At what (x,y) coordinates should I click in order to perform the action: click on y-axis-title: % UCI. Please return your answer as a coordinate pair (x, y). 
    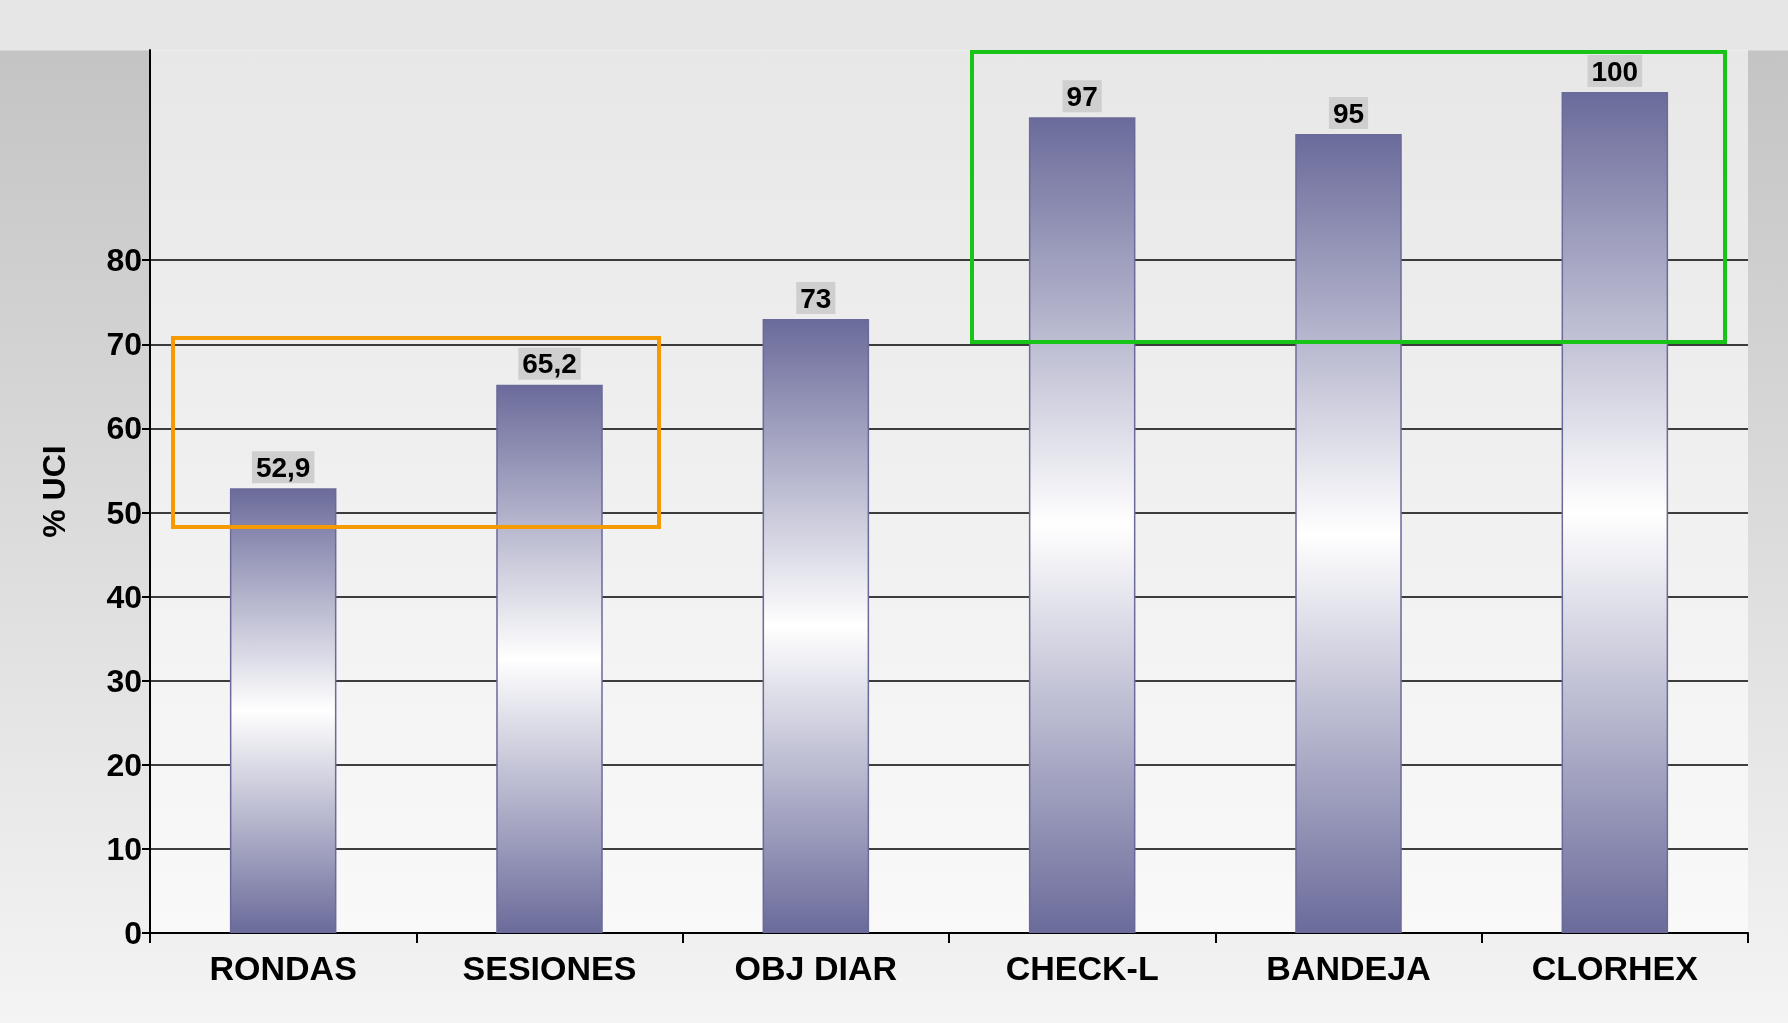
    Looking at the image, I should click on (54, 491).